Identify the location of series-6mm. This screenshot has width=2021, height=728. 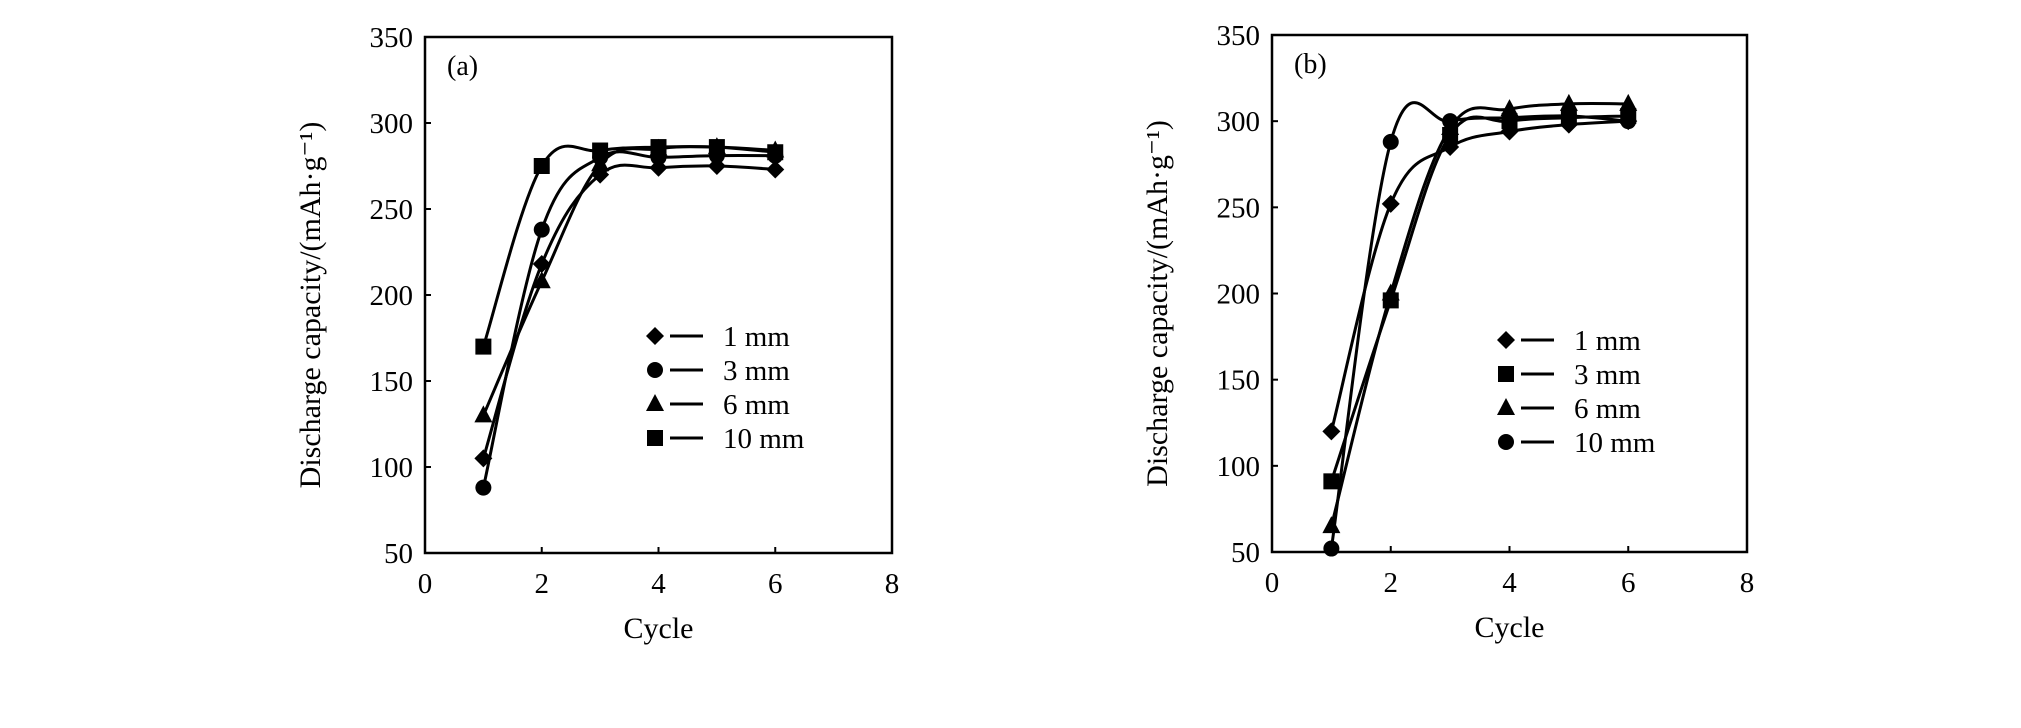
(1480, 313).